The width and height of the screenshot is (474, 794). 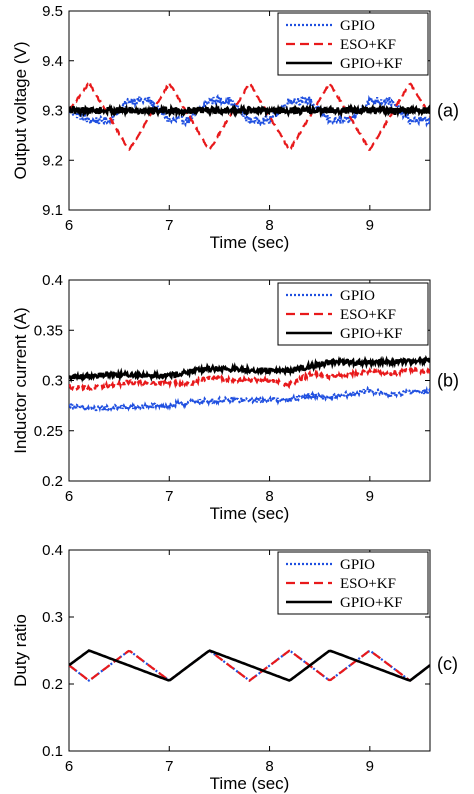 What do you see at coordinates (48, 330) in the screenshot?
I see `y-tick-label: 0.35` at bounding box center [48, 330].